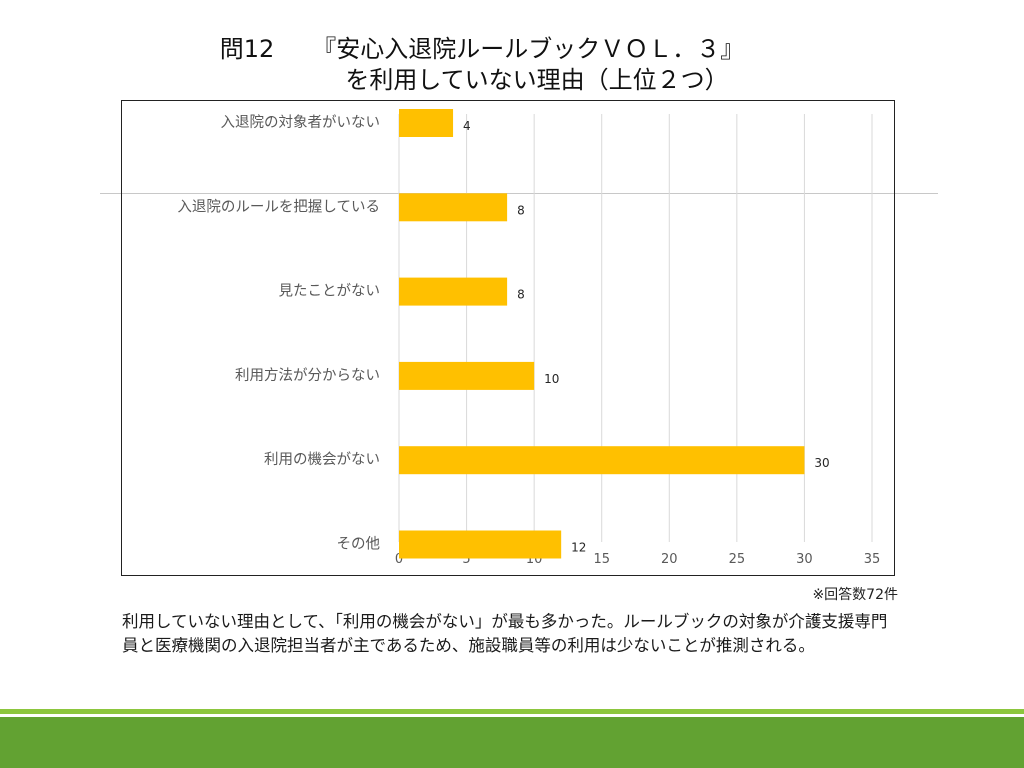  What do you see at coordinates (519, 193) in the screenshot?
I see `divider-line` at bounding box center [519, 193].